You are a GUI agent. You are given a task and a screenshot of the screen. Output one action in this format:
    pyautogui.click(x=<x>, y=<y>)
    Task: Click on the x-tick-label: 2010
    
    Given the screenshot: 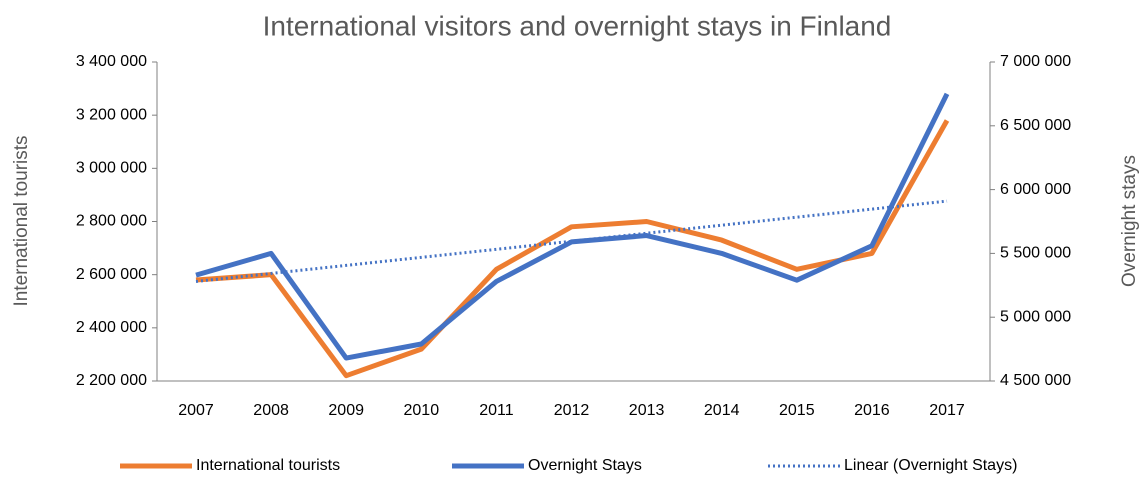 What is the action you would take?
    pyautogui.click(x=422, y=410)
    